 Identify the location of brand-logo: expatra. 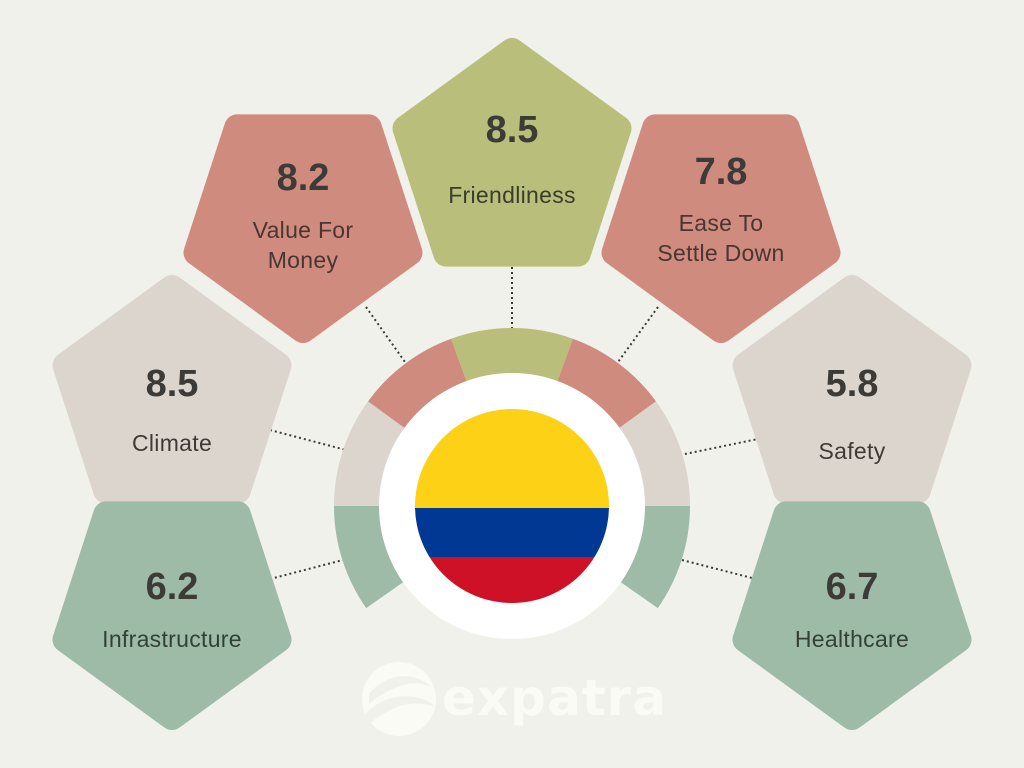
(514, 697).